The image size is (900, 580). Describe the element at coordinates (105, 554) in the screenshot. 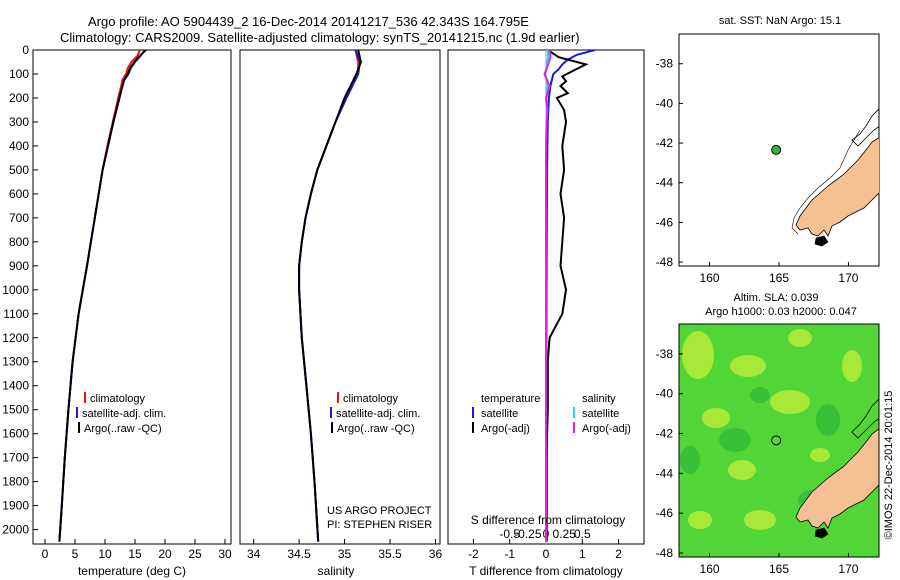

I see `temperature-tick-label: 10` at that location.